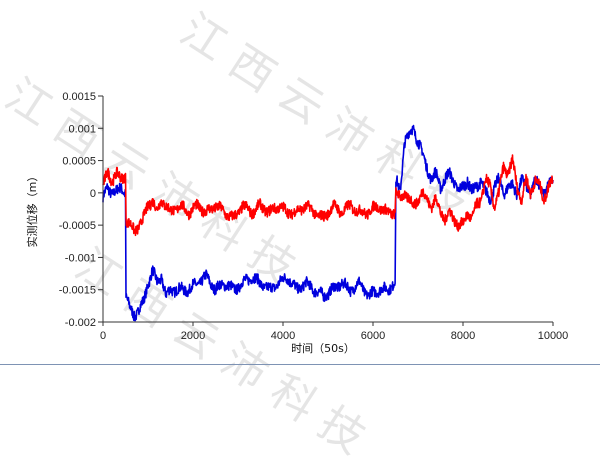  I want to click on x-axis-ticks: 0 2000 4000 6000 8000 10000, so click(334, 332).